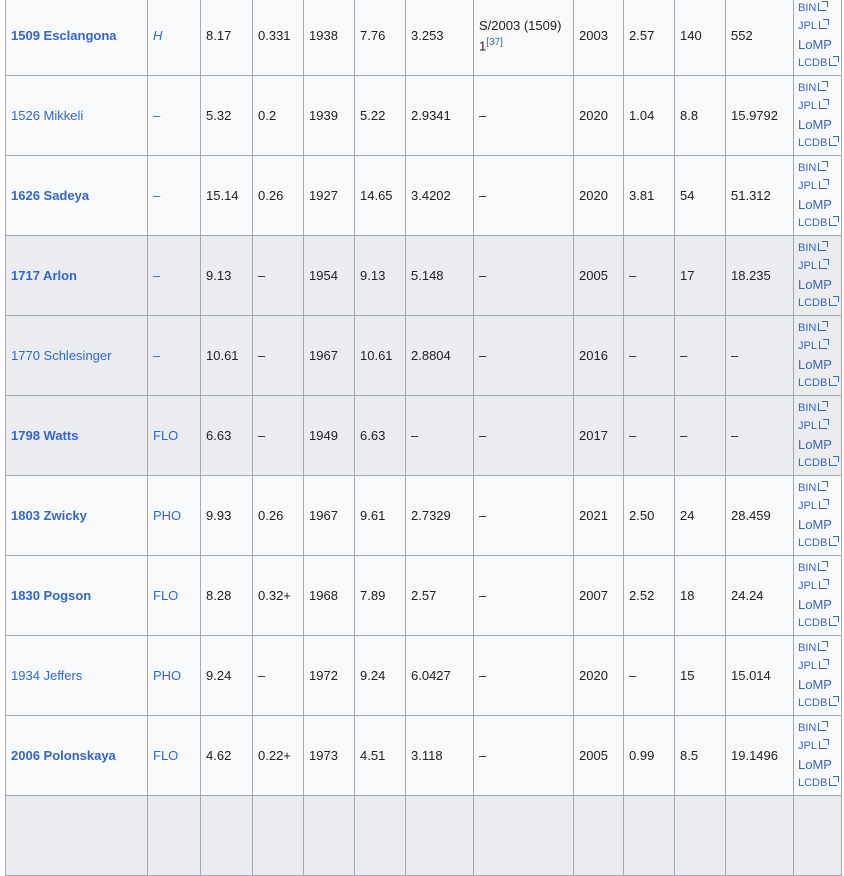 This screenshot has height=876, width=844. What do you see at coordinates (807, 7) in the screenshot?
I see `ref-link-label: BIN` at bounding box center [807, 7].